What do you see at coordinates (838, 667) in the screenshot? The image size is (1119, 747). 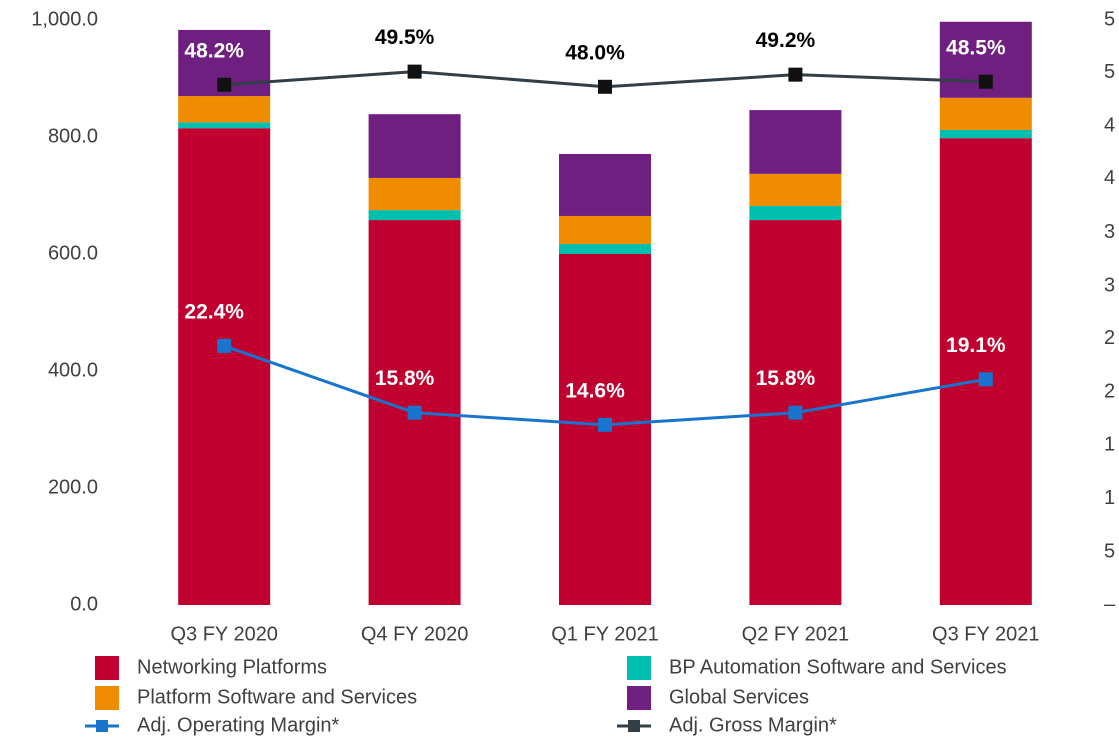 I see `legend-label: BP Automation Software and Services` at bounding box center [838, 667].